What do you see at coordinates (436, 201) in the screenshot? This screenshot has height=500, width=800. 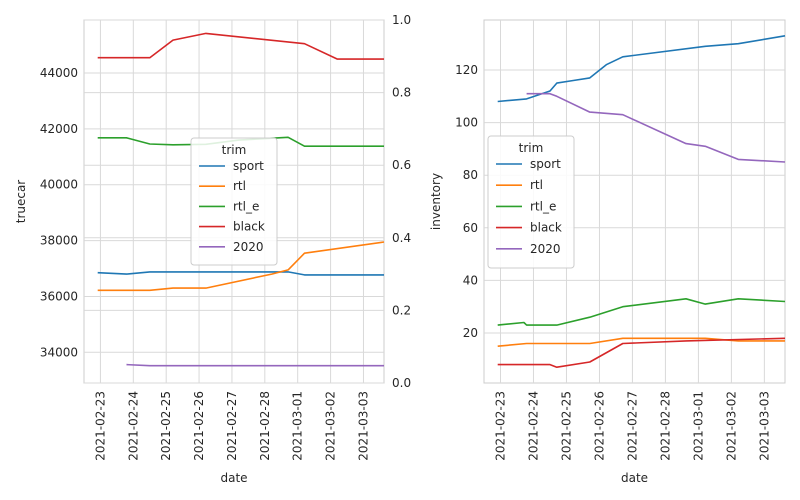 I see `y-axis-label: inventory` at bounding box center [436, 201].